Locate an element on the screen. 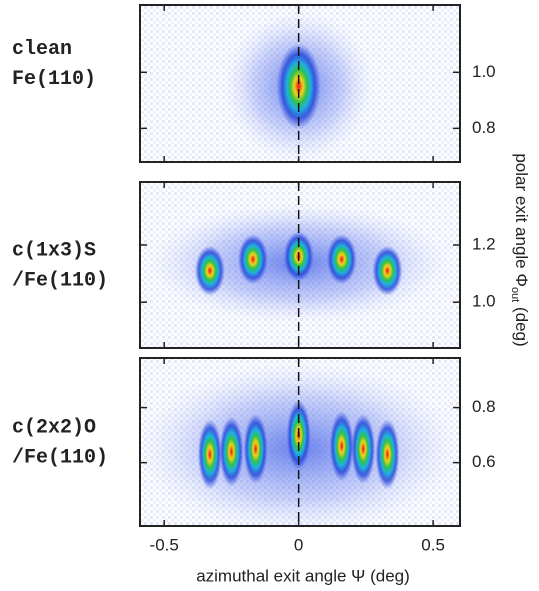 Image resolution: width=539 pixels, height=591 pixels. x-tick-label: -0.5 is located at coordinates (164, 544).